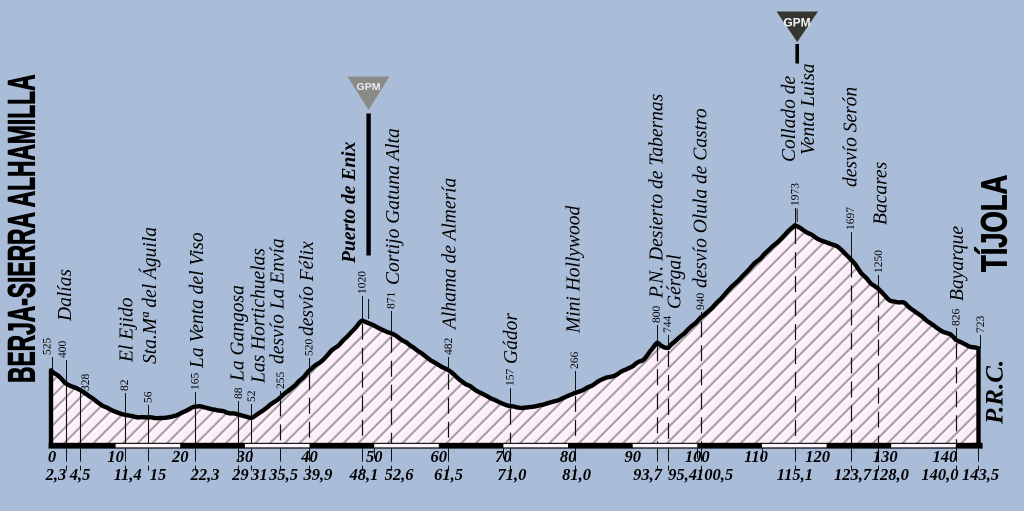  What do you see at coordinates (392, 301) in the screenshot?
I see `svg-text: 871` at bounding box center [392, 301].